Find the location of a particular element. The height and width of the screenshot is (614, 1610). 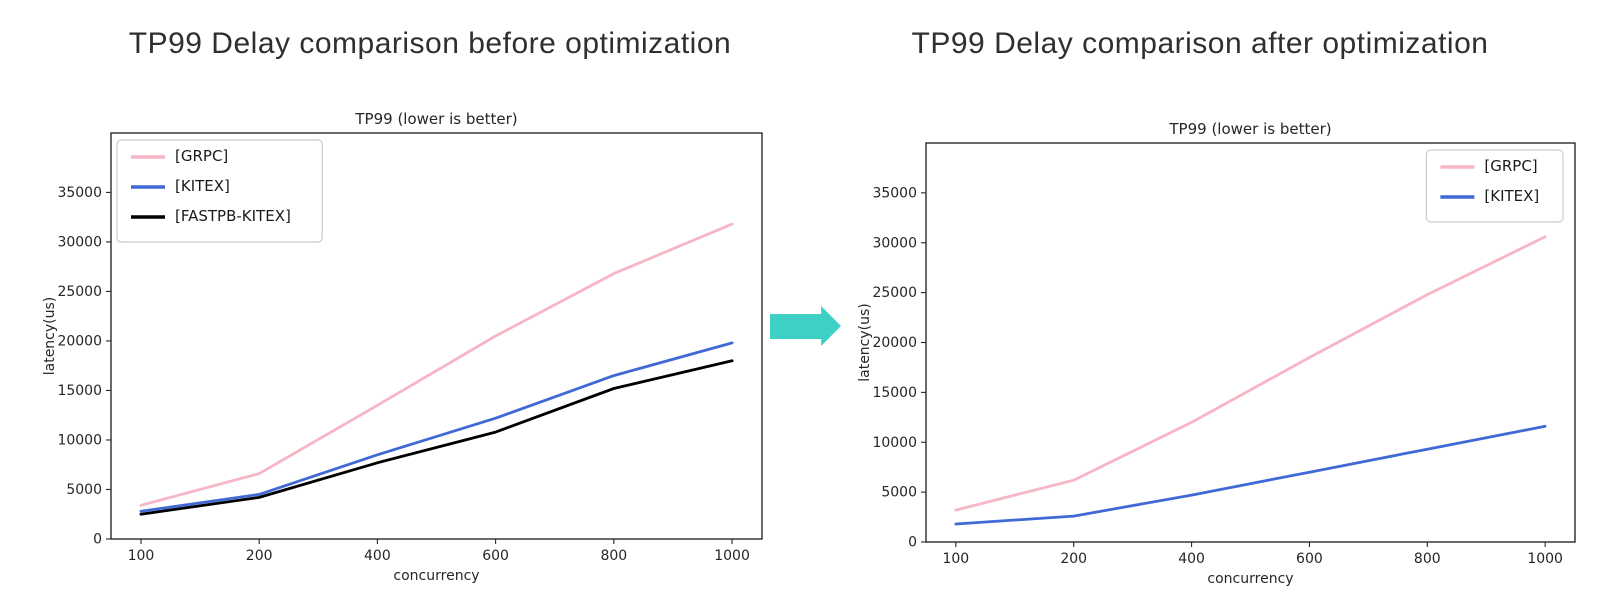

legend-box is located at coordinates (219, 191).